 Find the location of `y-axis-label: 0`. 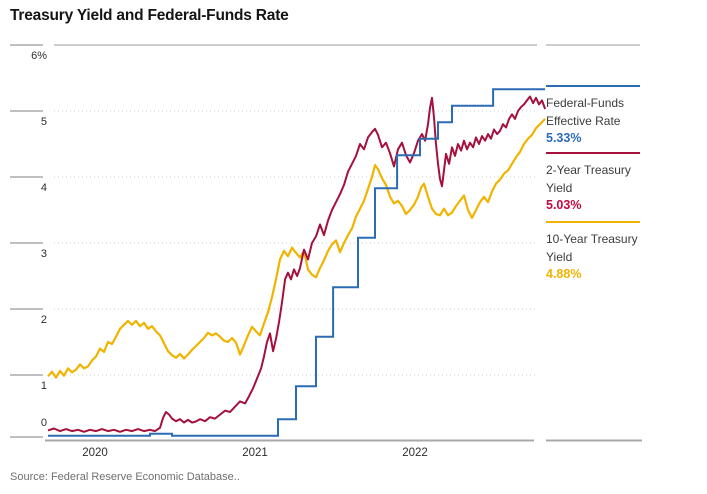

y-axis-label: 0 is located at coordinates (43, 423).